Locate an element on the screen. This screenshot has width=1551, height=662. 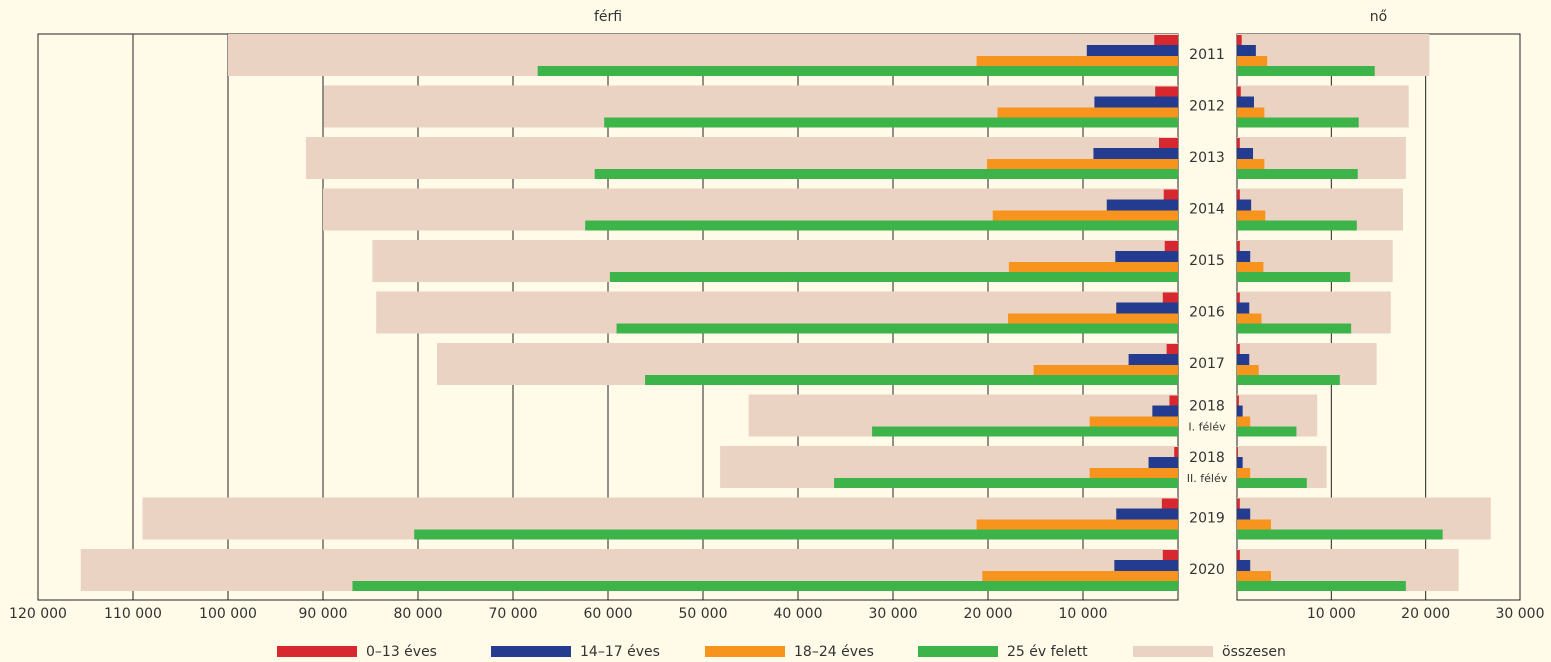
category-label: 2015 is located at coordinates (1207, 261).